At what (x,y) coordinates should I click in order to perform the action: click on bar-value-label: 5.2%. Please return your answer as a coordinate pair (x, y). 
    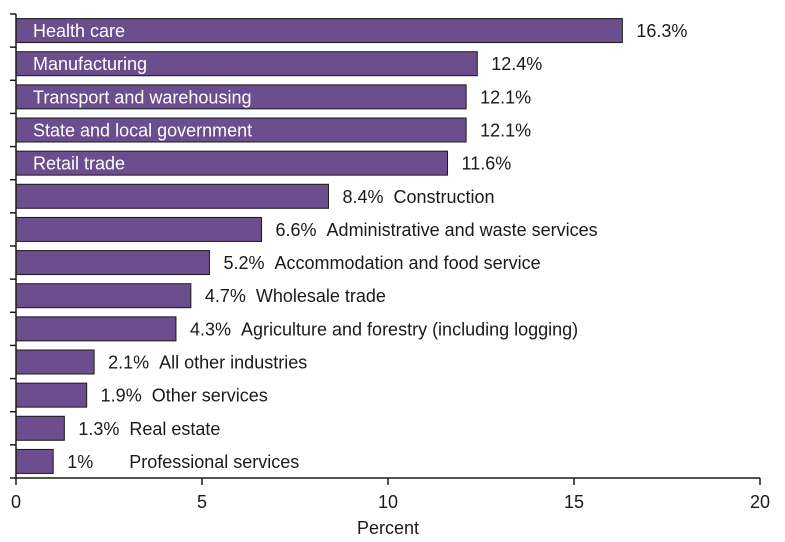
    Looking at the image, I should click on (243, 263).